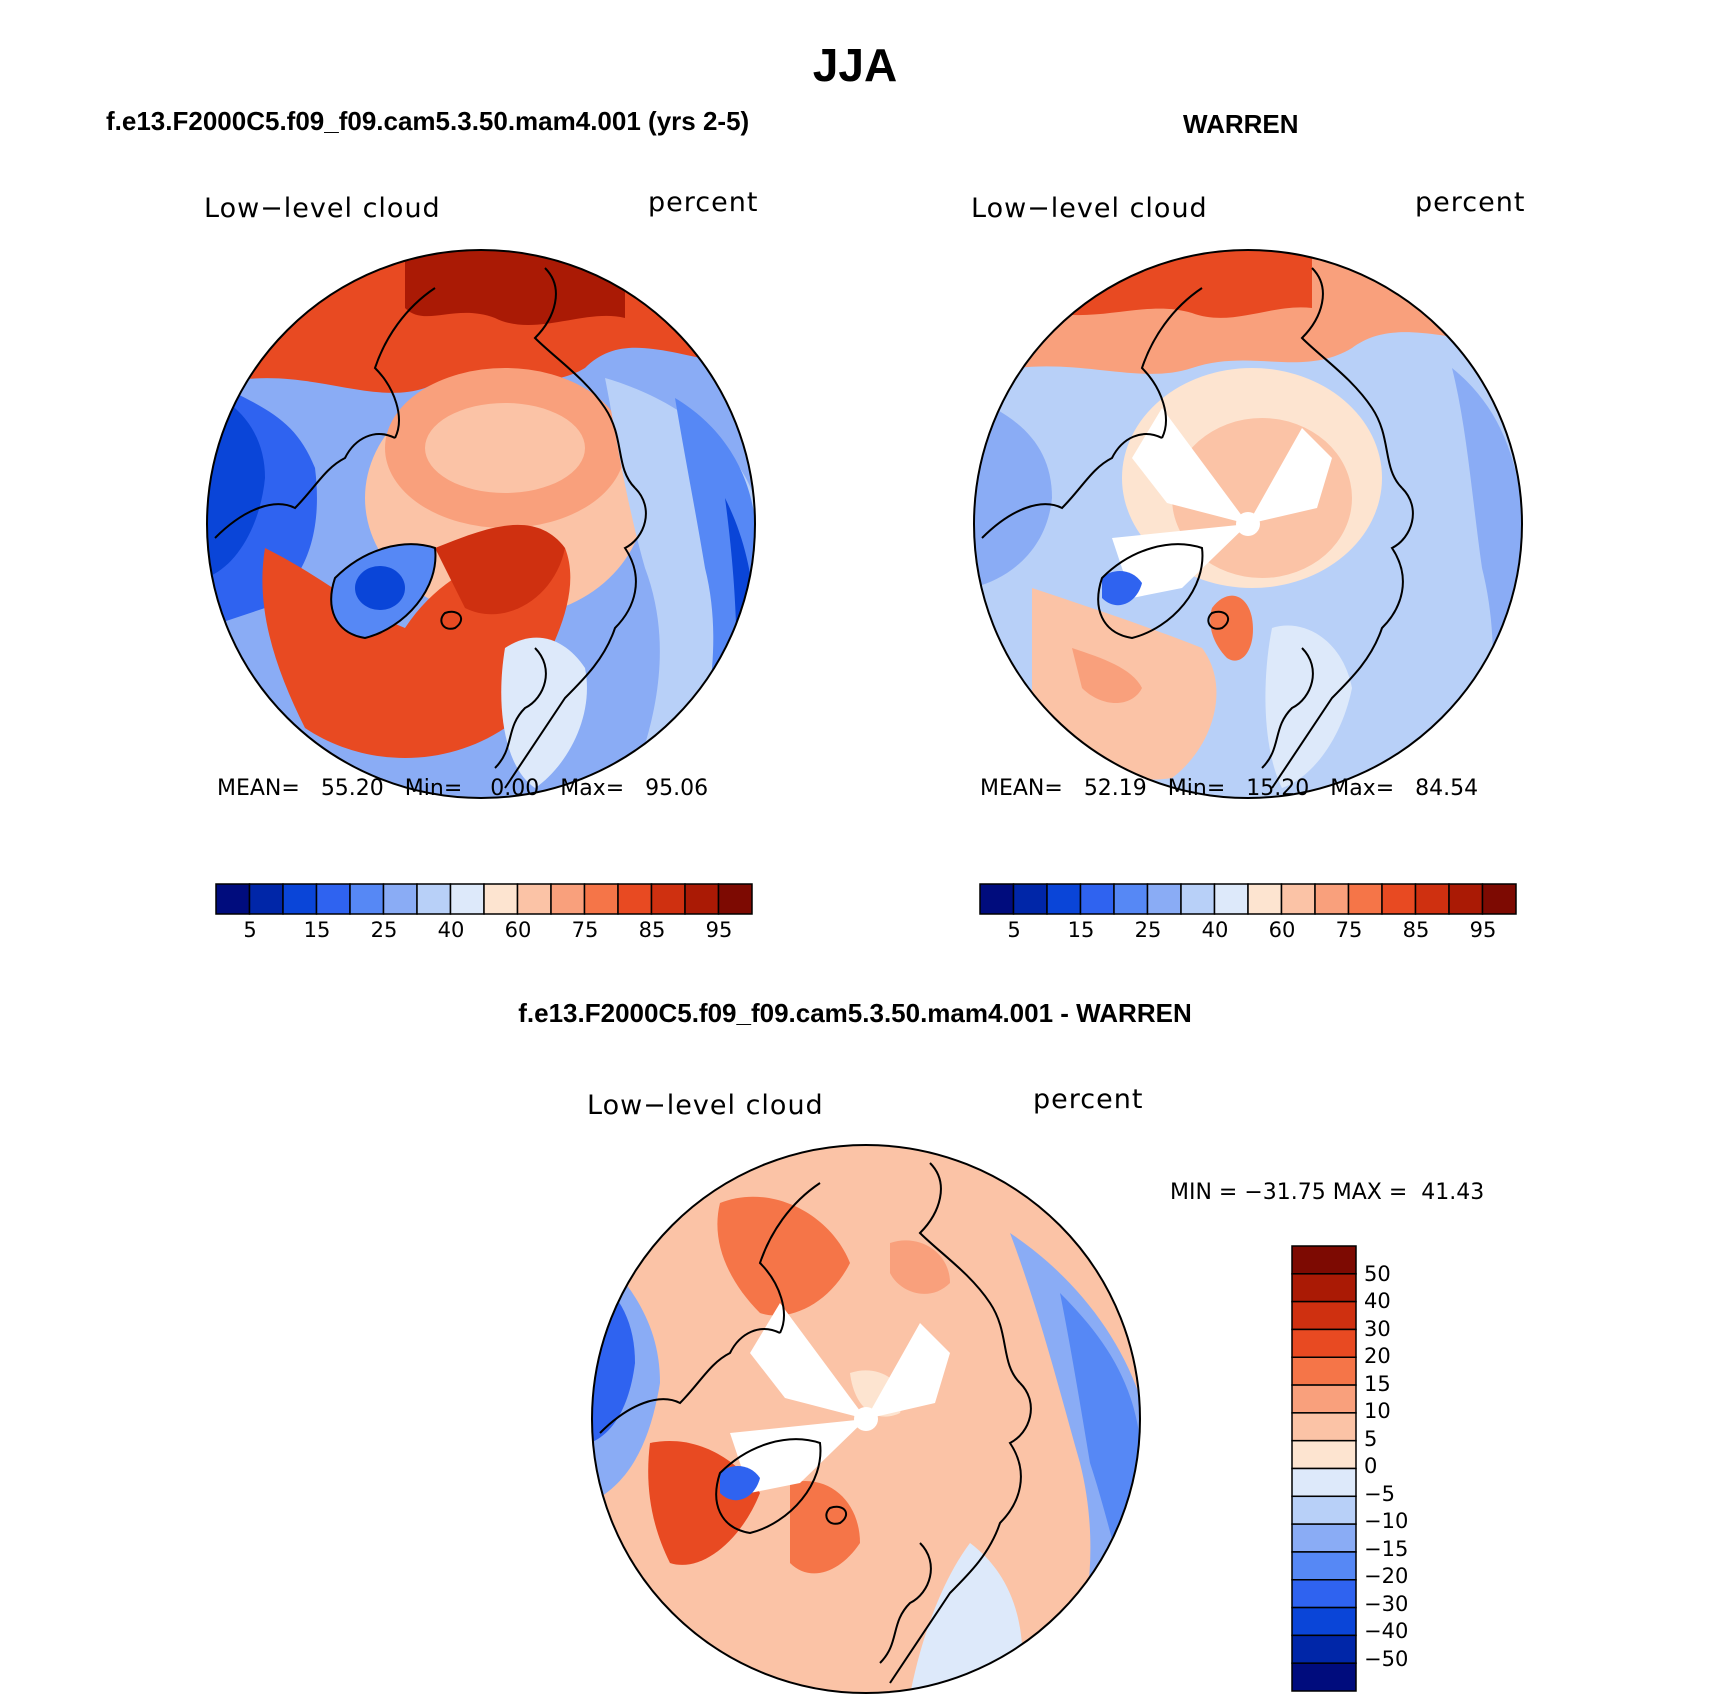 This screenshot has height=1695, width=1710. I want to click on colorbar-tick: 20, so click(1377, 1356).